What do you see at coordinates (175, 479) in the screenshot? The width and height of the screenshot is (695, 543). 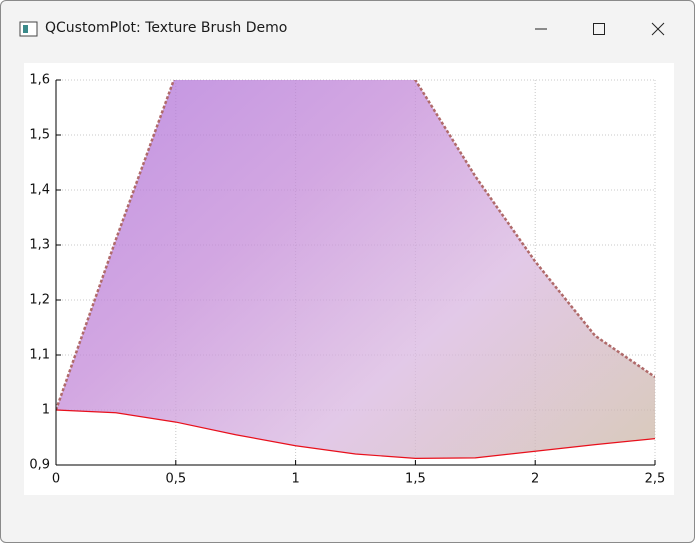 I see `x-tick-label: 0,5` at bounding box center [175, 479].